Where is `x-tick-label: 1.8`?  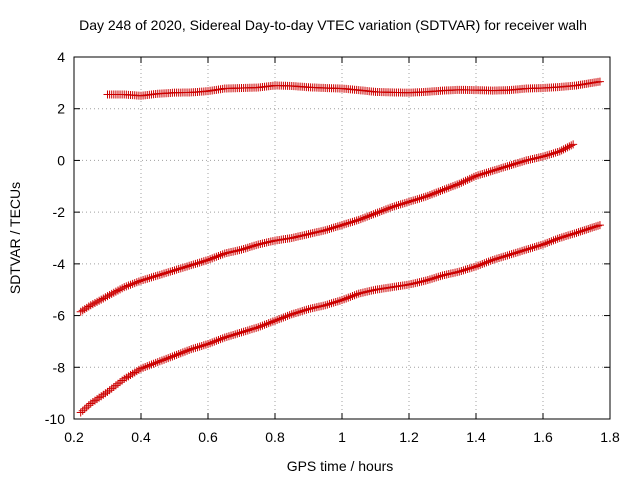
x-tick-label: 1.8 is located at coordinates (610, 437).